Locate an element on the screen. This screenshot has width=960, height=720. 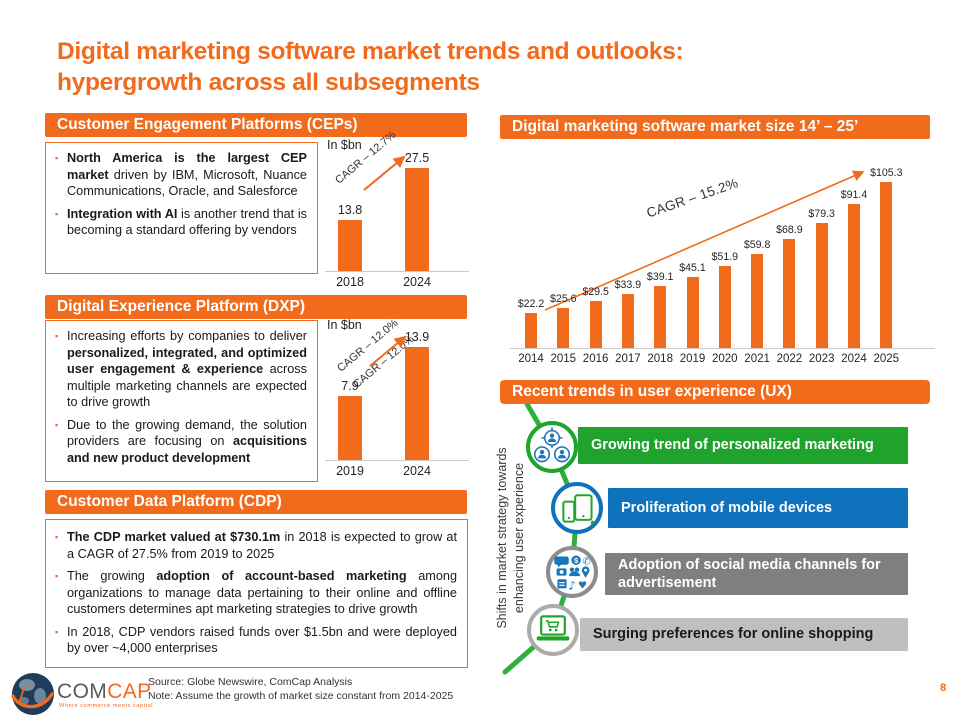
trend-bar: Growing trend of personalized marketing is located at coordinates (743, 445).